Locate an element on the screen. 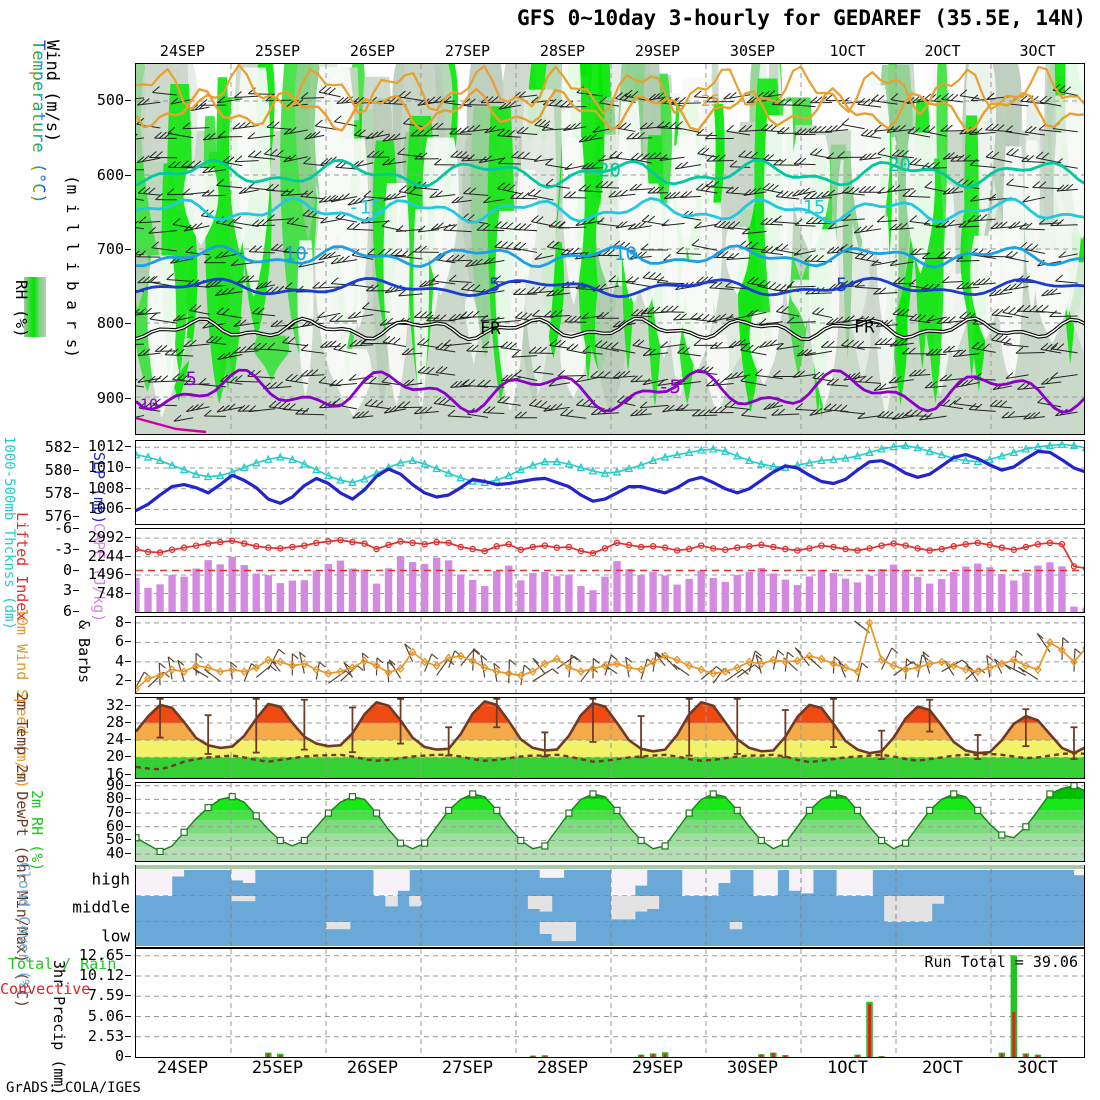 The image size is (1100, 1100). date-tick-29sep: 29SEP is located at coordinates (657, 1068).